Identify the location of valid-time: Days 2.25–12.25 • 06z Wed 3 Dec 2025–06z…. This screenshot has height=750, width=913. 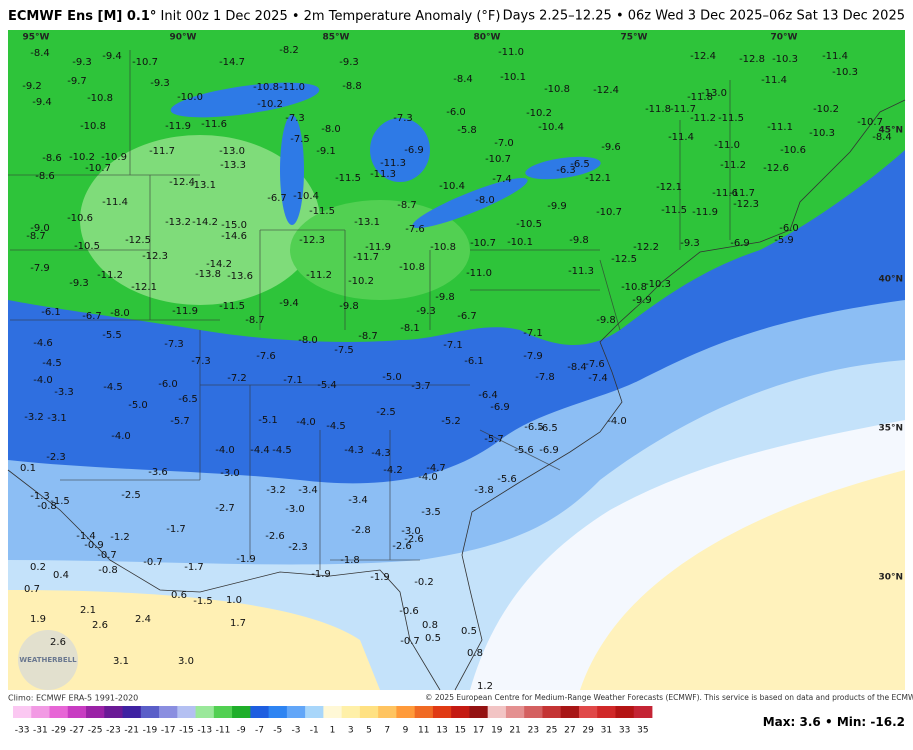
(704, 16).